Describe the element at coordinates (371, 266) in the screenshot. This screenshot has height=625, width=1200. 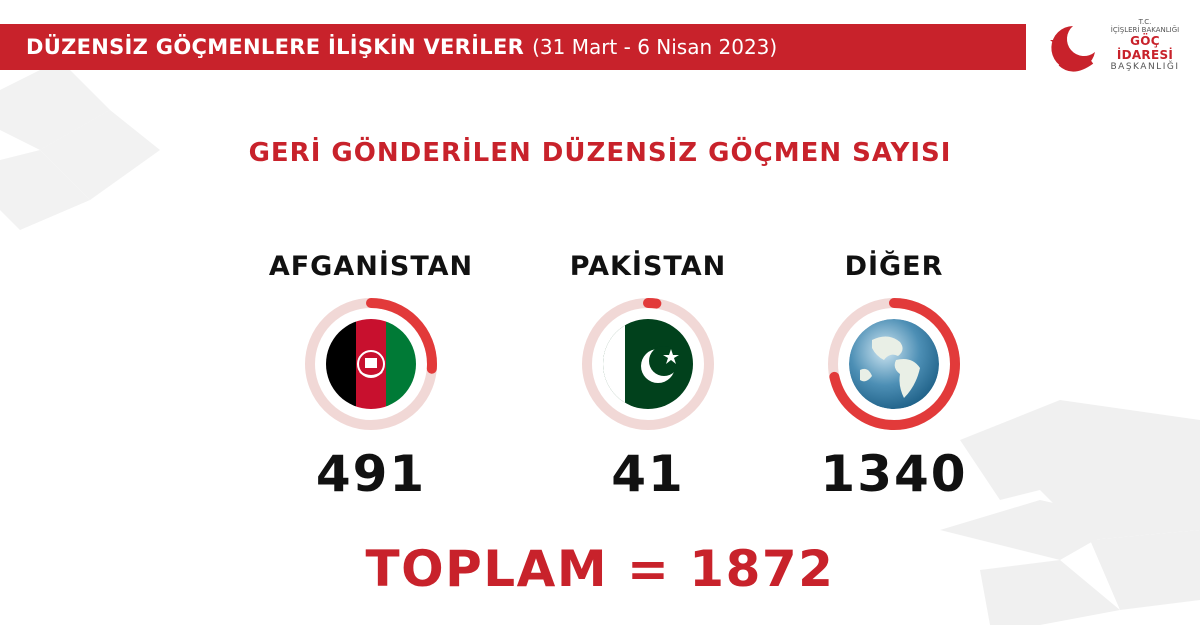
I see `category-label-0: AFGANİSTAN` at that location.